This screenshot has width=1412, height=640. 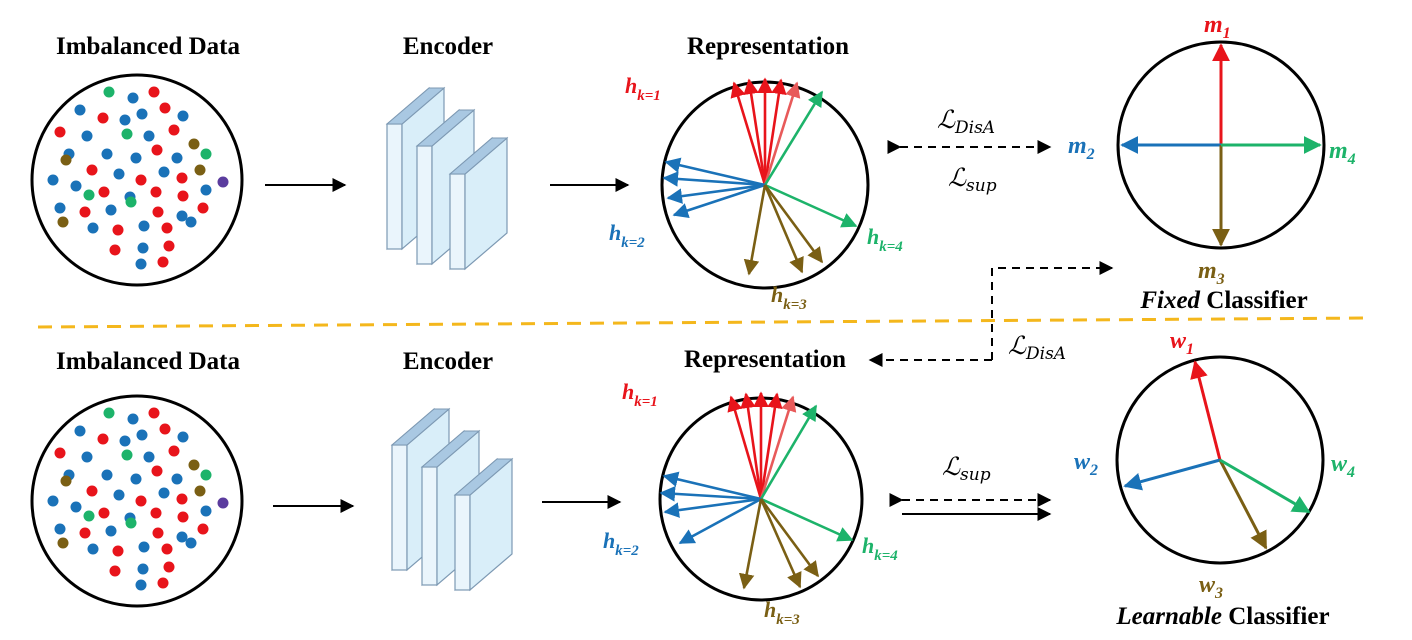 What do you see at coordinates (448, 361) in the screenshot?
I see `bottom-encoder-title: Encoder` at bounding box center [448, 361].